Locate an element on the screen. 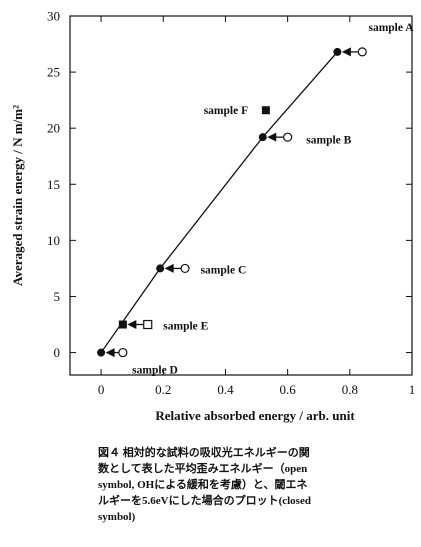 This screenshot has width=421, height=547. sample-label: sample D is located at coordinates (155, 370).